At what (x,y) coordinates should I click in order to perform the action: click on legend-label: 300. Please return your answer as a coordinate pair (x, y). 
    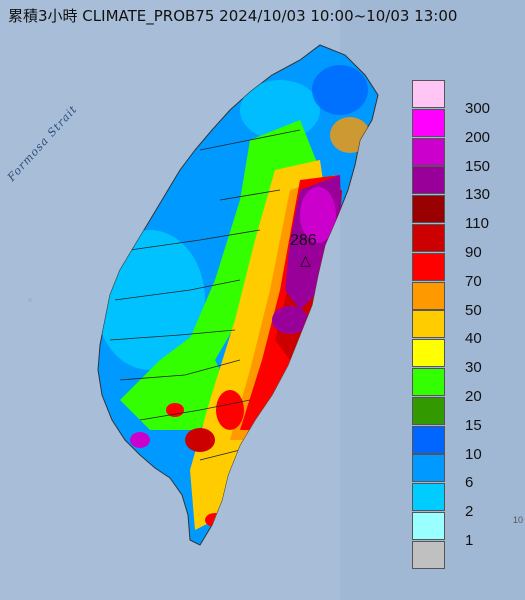
    Looking at the image, I should click on (478, 108).